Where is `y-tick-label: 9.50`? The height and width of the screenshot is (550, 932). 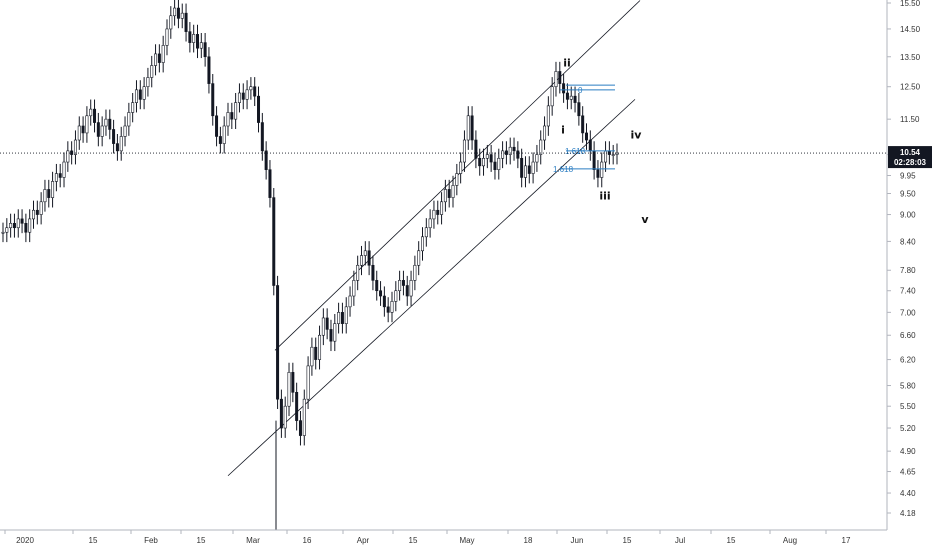
y-tick-label: 9.50 is located at coordinates (908, 194).